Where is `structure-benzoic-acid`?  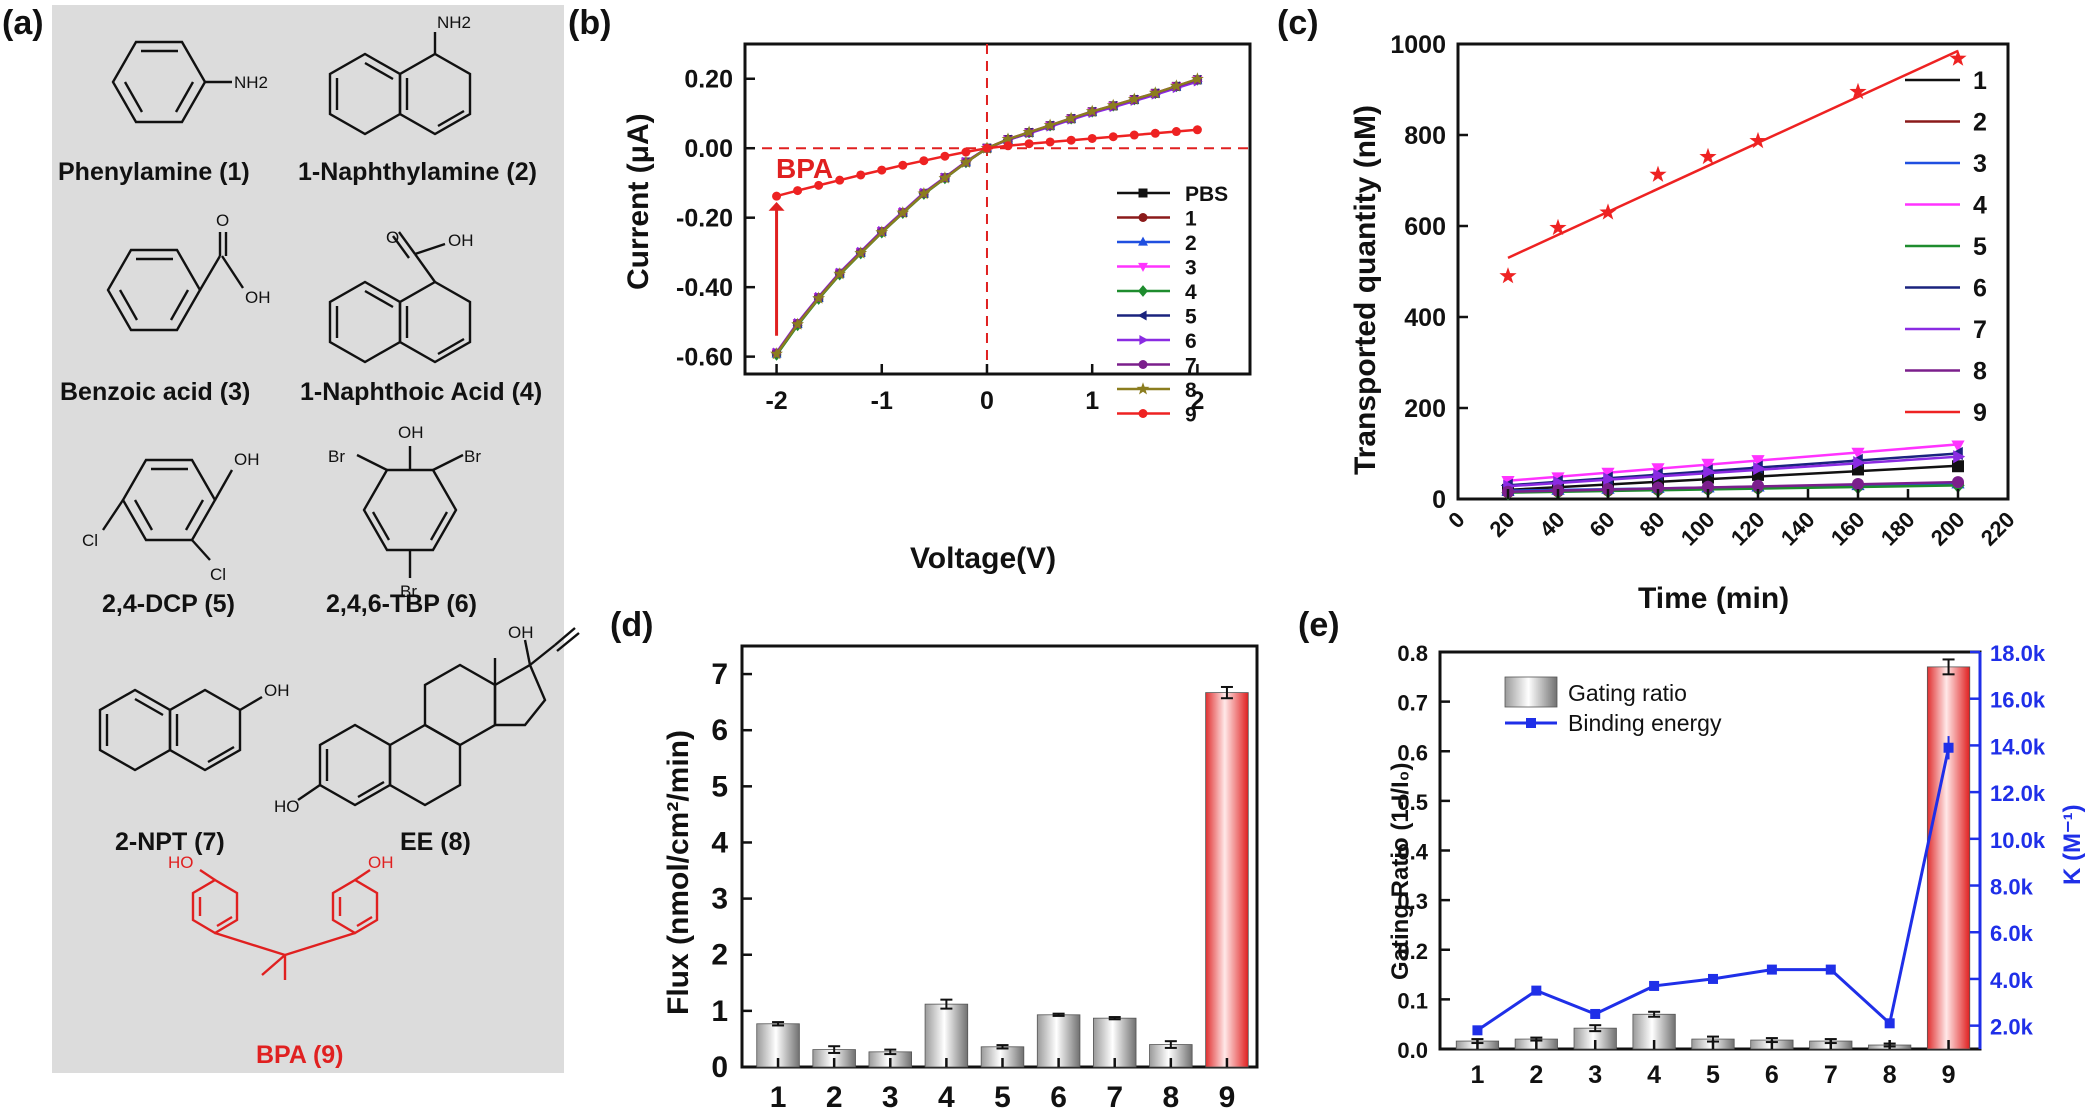 structure-benzoic-acid is located at coordinates (175, 282).